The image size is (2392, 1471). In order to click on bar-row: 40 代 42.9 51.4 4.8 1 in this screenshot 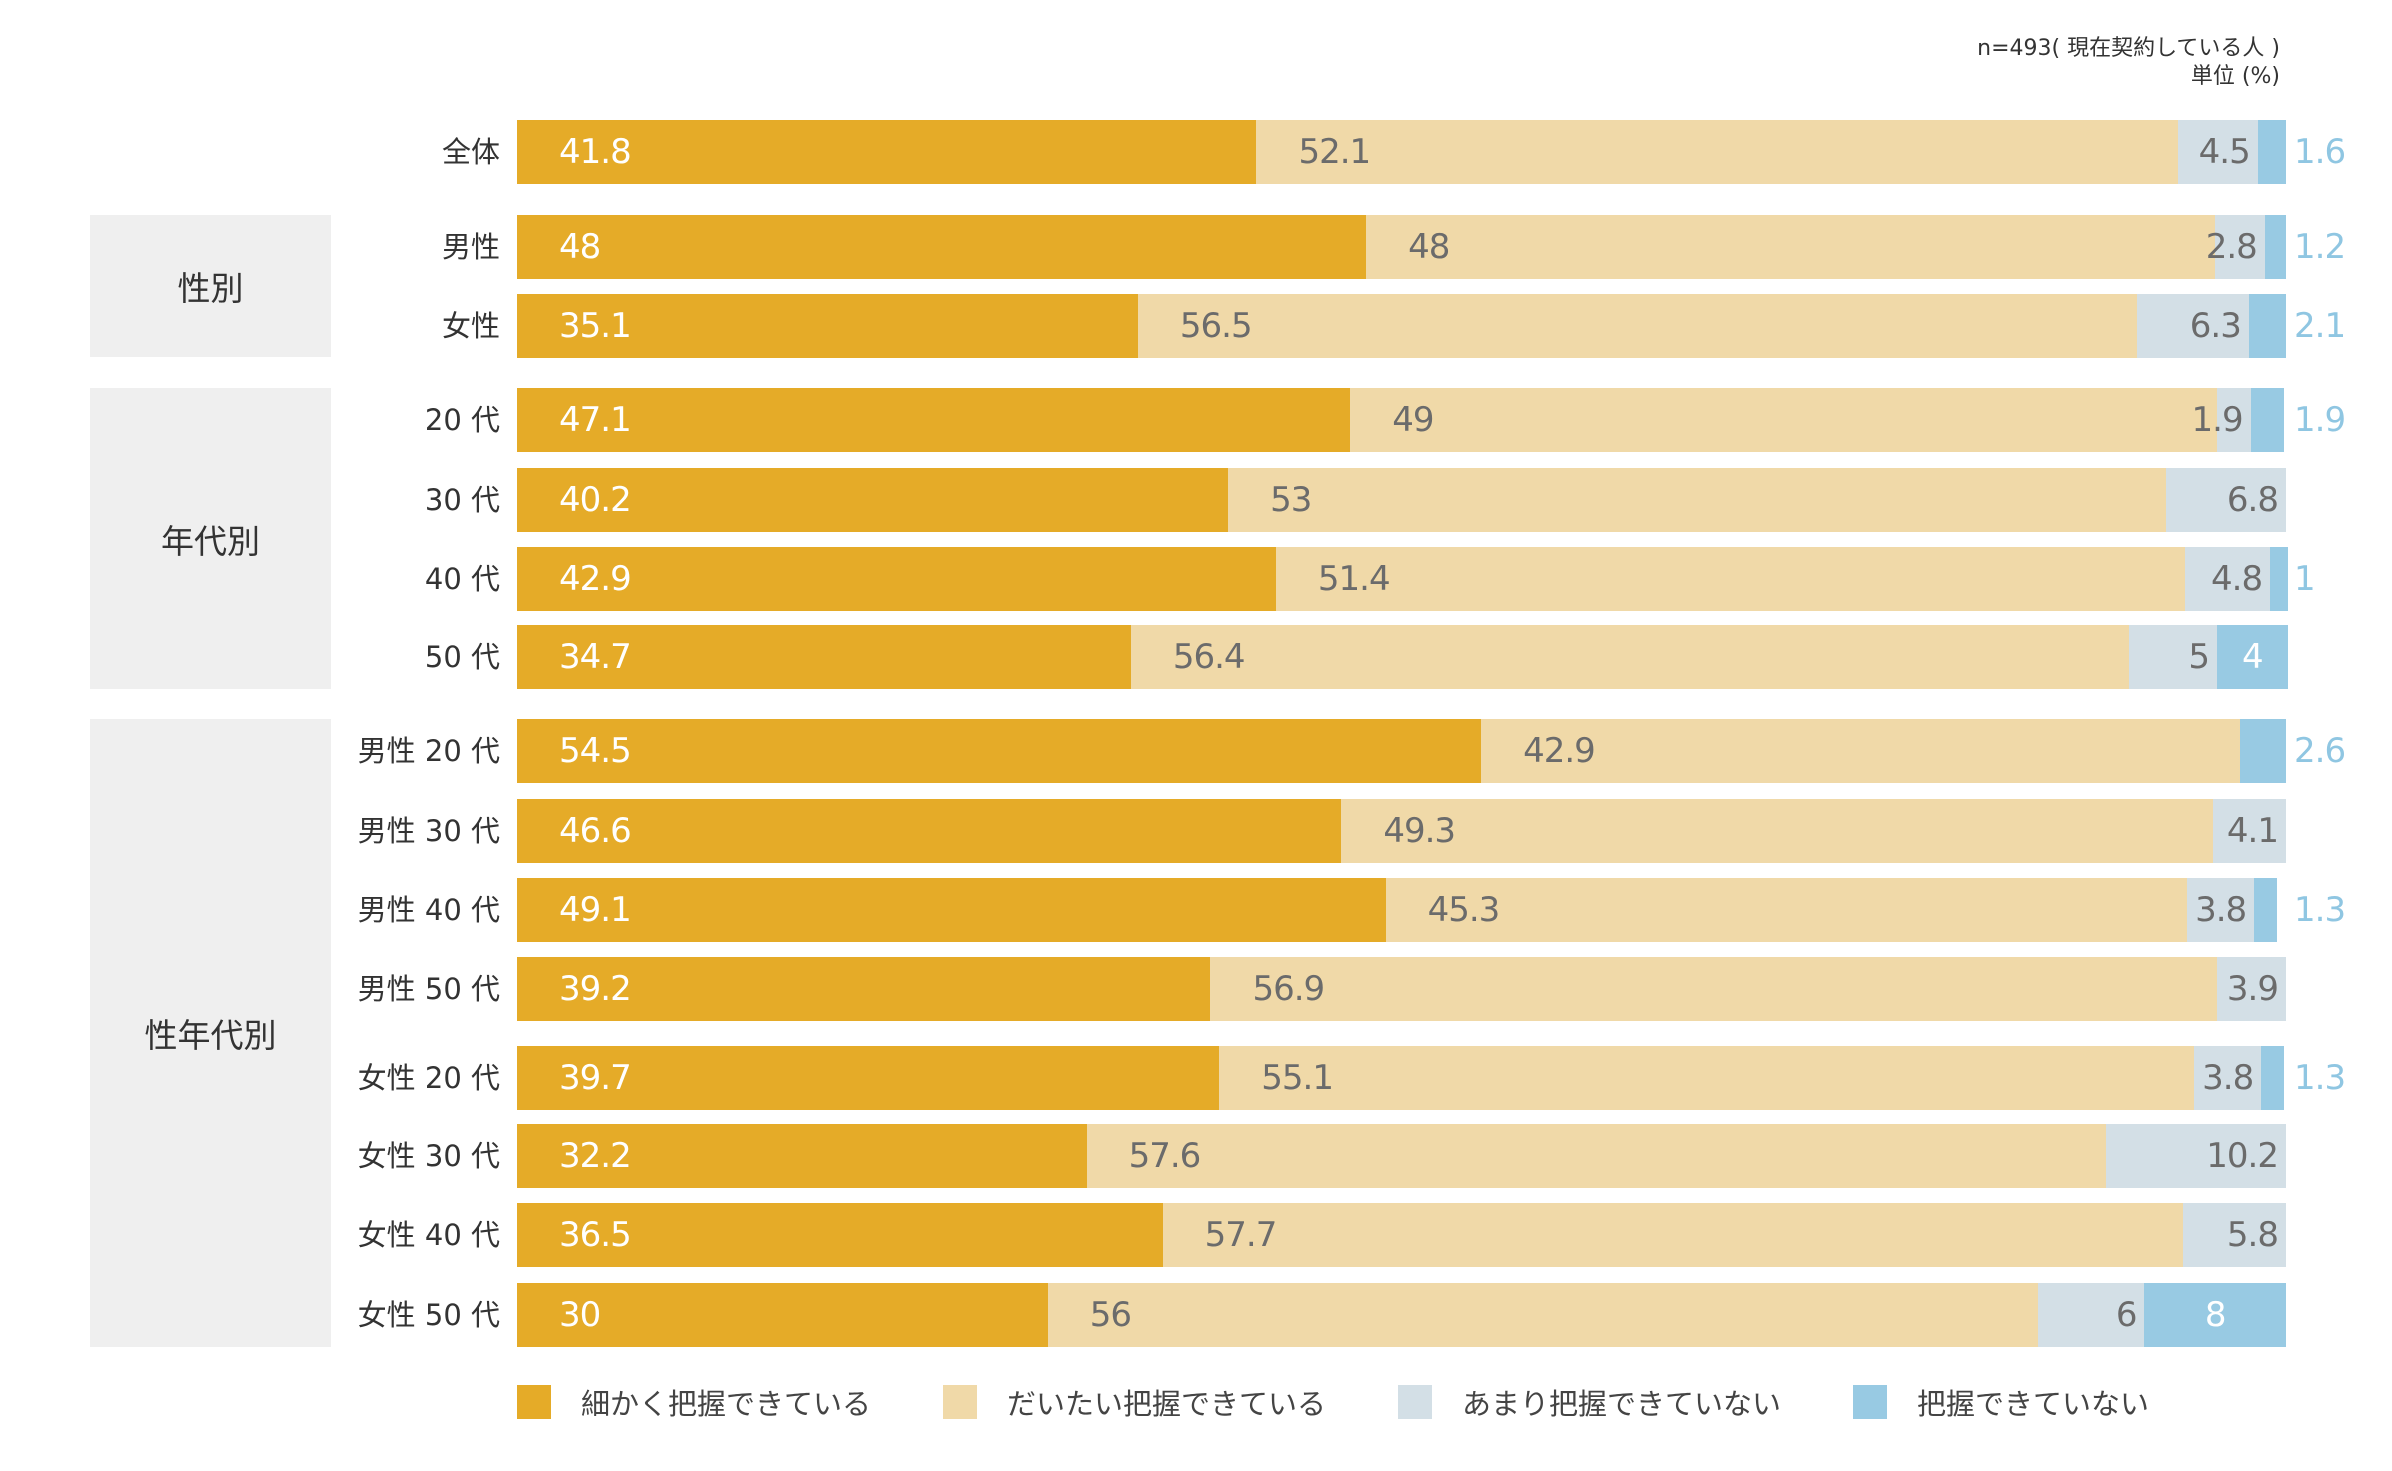, I will do `click(1196, 579)`.